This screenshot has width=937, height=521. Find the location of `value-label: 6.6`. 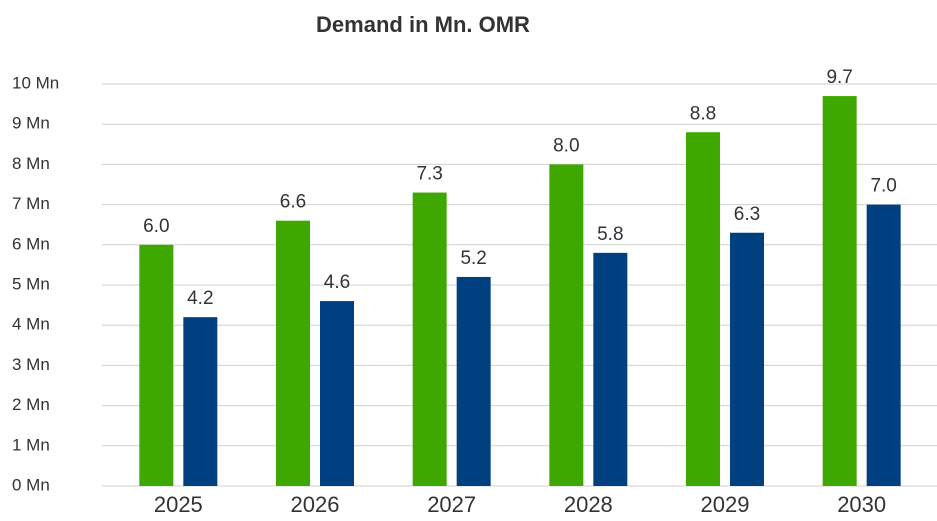

value-label: 6.6 is located at coordinates (293, 202).